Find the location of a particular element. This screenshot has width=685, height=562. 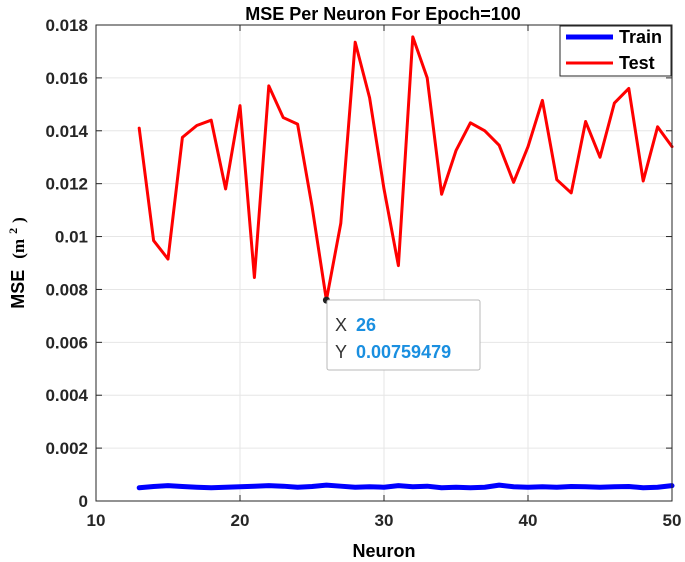

y-tick-label: 0.004 is located at coordinates (66, 395).